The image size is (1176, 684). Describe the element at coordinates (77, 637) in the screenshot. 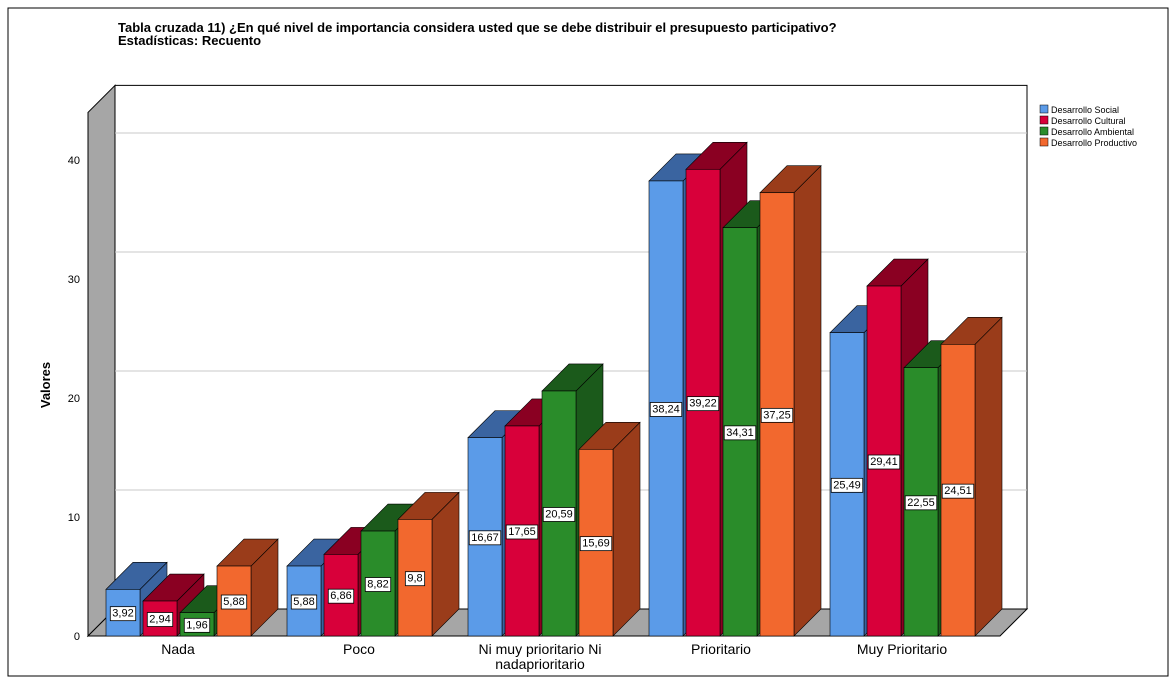

I see `y-tick-label: 0` at that location.